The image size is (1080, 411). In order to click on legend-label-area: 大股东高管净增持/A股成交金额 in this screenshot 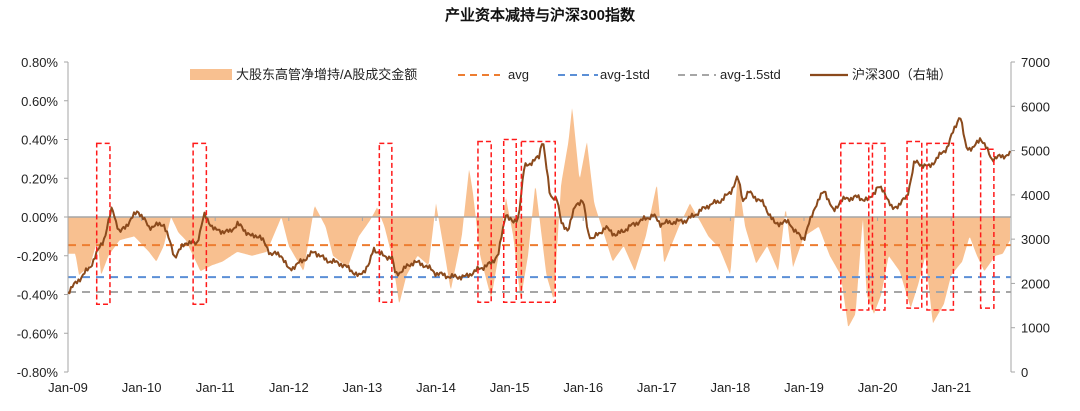, I will do `click(326, 74)`.